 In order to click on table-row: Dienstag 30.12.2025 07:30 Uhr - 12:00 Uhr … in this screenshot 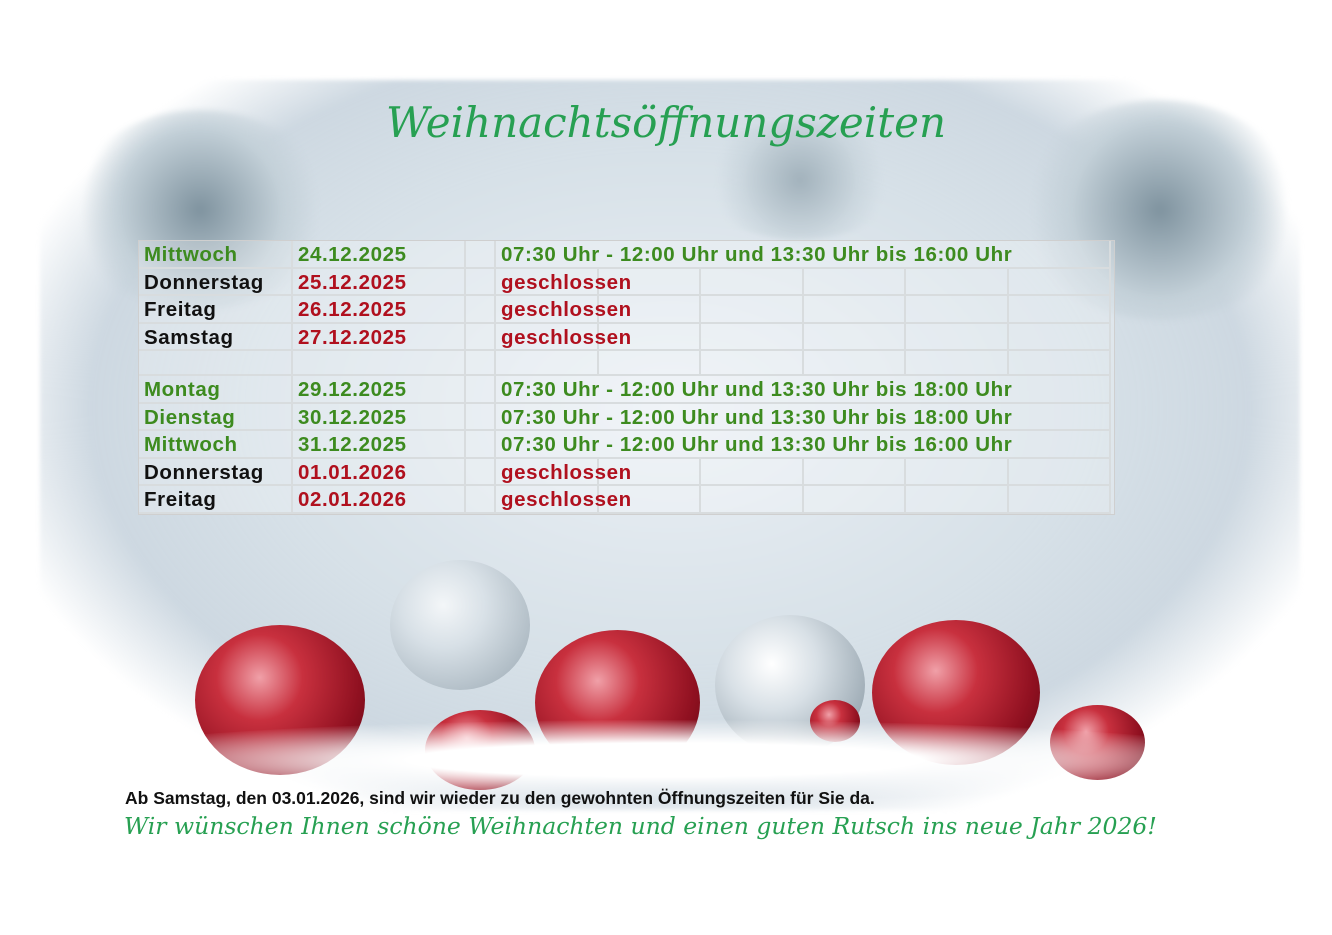, I will do `click(626, 417)`.